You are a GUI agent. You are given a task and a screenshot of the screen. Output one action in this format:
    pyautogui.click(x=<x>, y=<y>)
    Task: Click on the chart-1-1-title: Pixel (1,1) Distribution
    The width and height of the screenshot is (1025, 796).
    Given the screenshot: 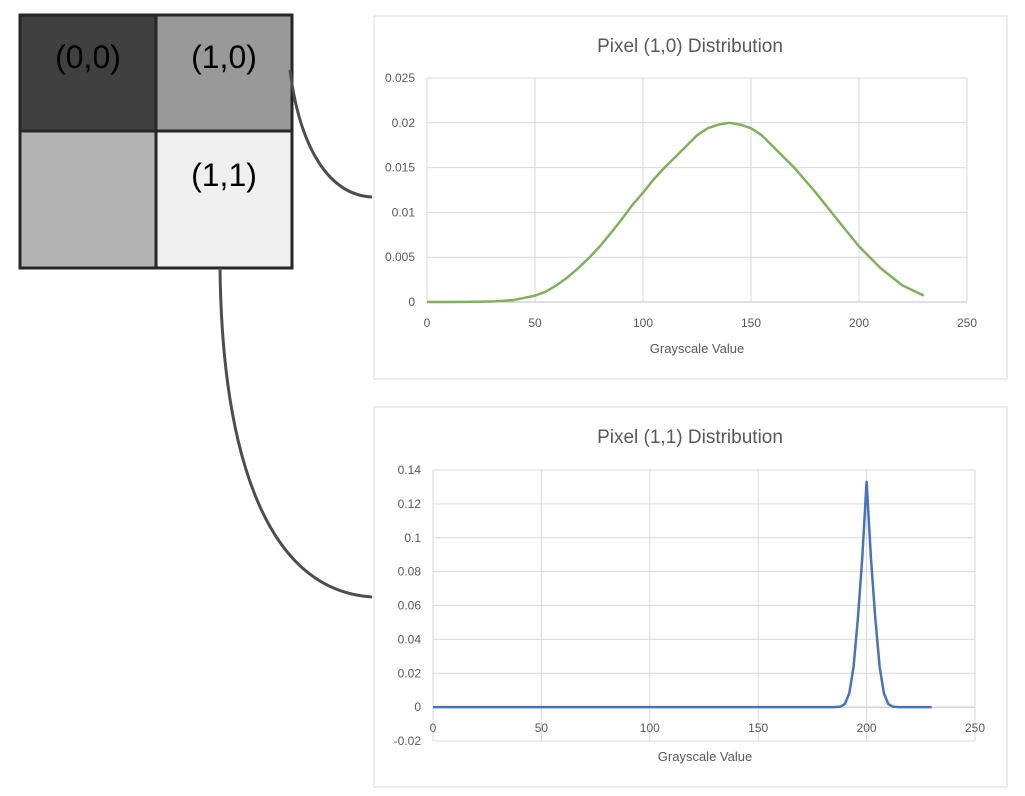 What is the action you would take?
    pyautogui.click(x=690, y=437)
    